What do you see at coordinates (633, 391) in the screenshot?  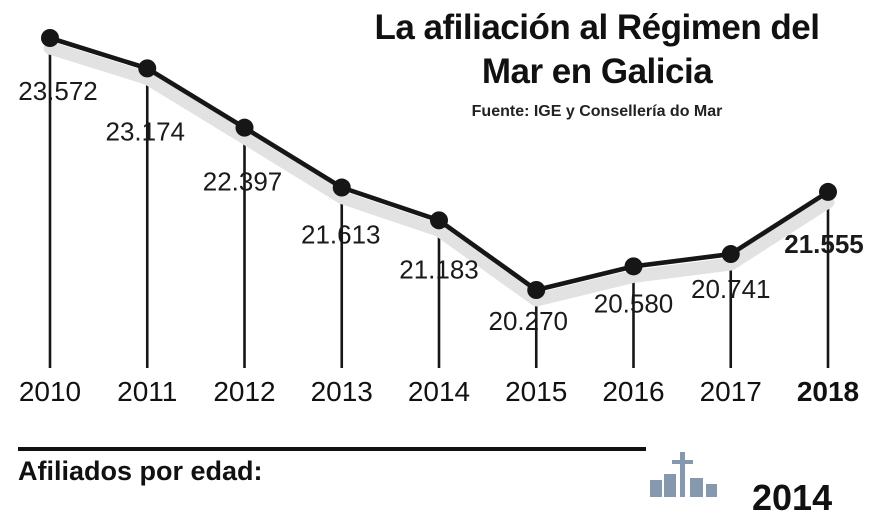 I see `year-label-2016: 2016` at bounding box center [633, 391].